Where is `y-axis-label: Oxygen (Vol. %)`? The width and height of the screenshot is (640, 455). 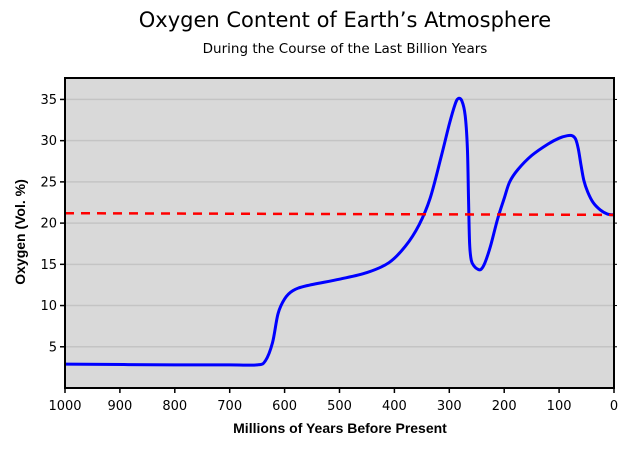
y-axis-label: Oxygen (Vol. %) is located at coordinates (20, 232).